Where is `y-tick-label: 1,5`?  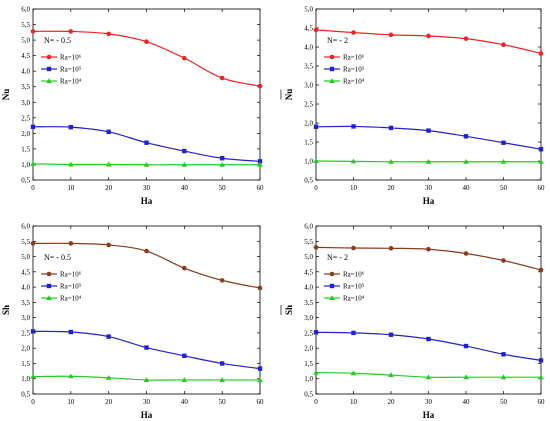 y-tick-label: 1,5 is located at coordinates (308, 143).